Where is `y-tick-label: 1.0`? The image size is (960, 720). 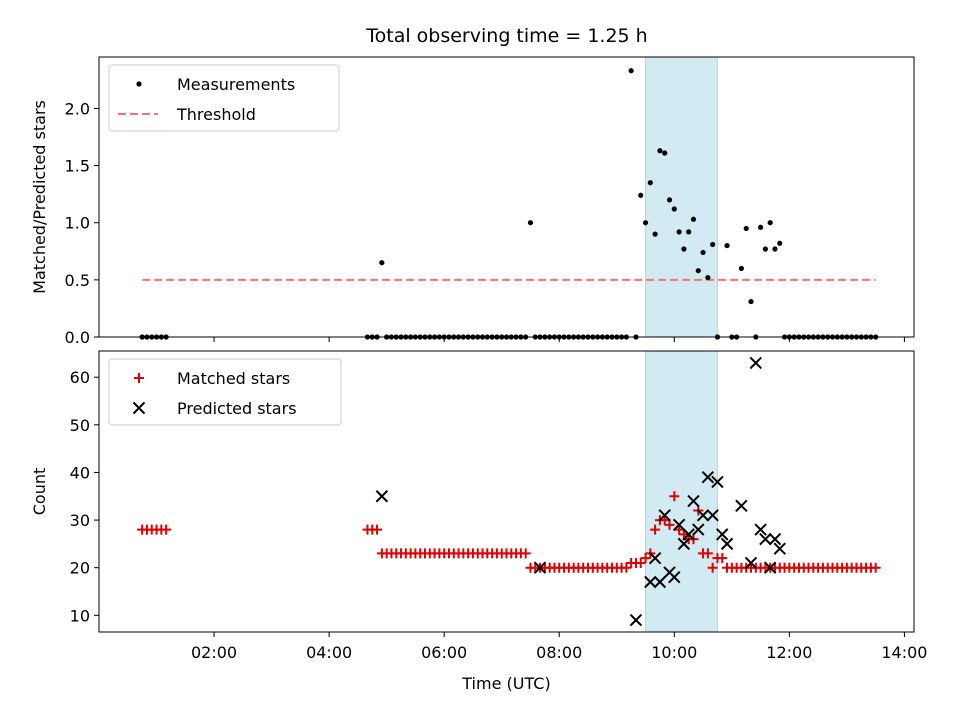
y-tick-label: 1.0 is located at coordinates (77, 223).